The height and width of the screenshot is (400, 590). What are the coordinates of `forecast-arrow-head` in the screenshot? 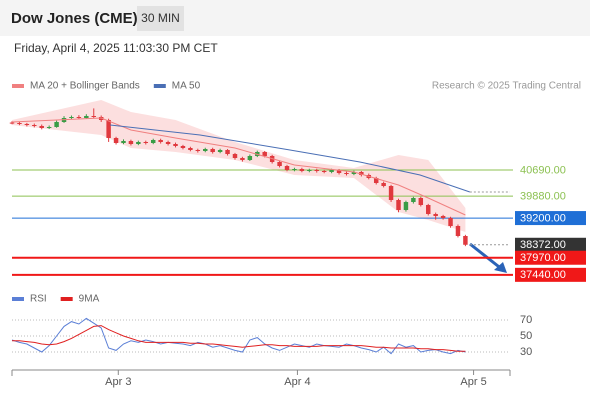 It's located at (500, 267).